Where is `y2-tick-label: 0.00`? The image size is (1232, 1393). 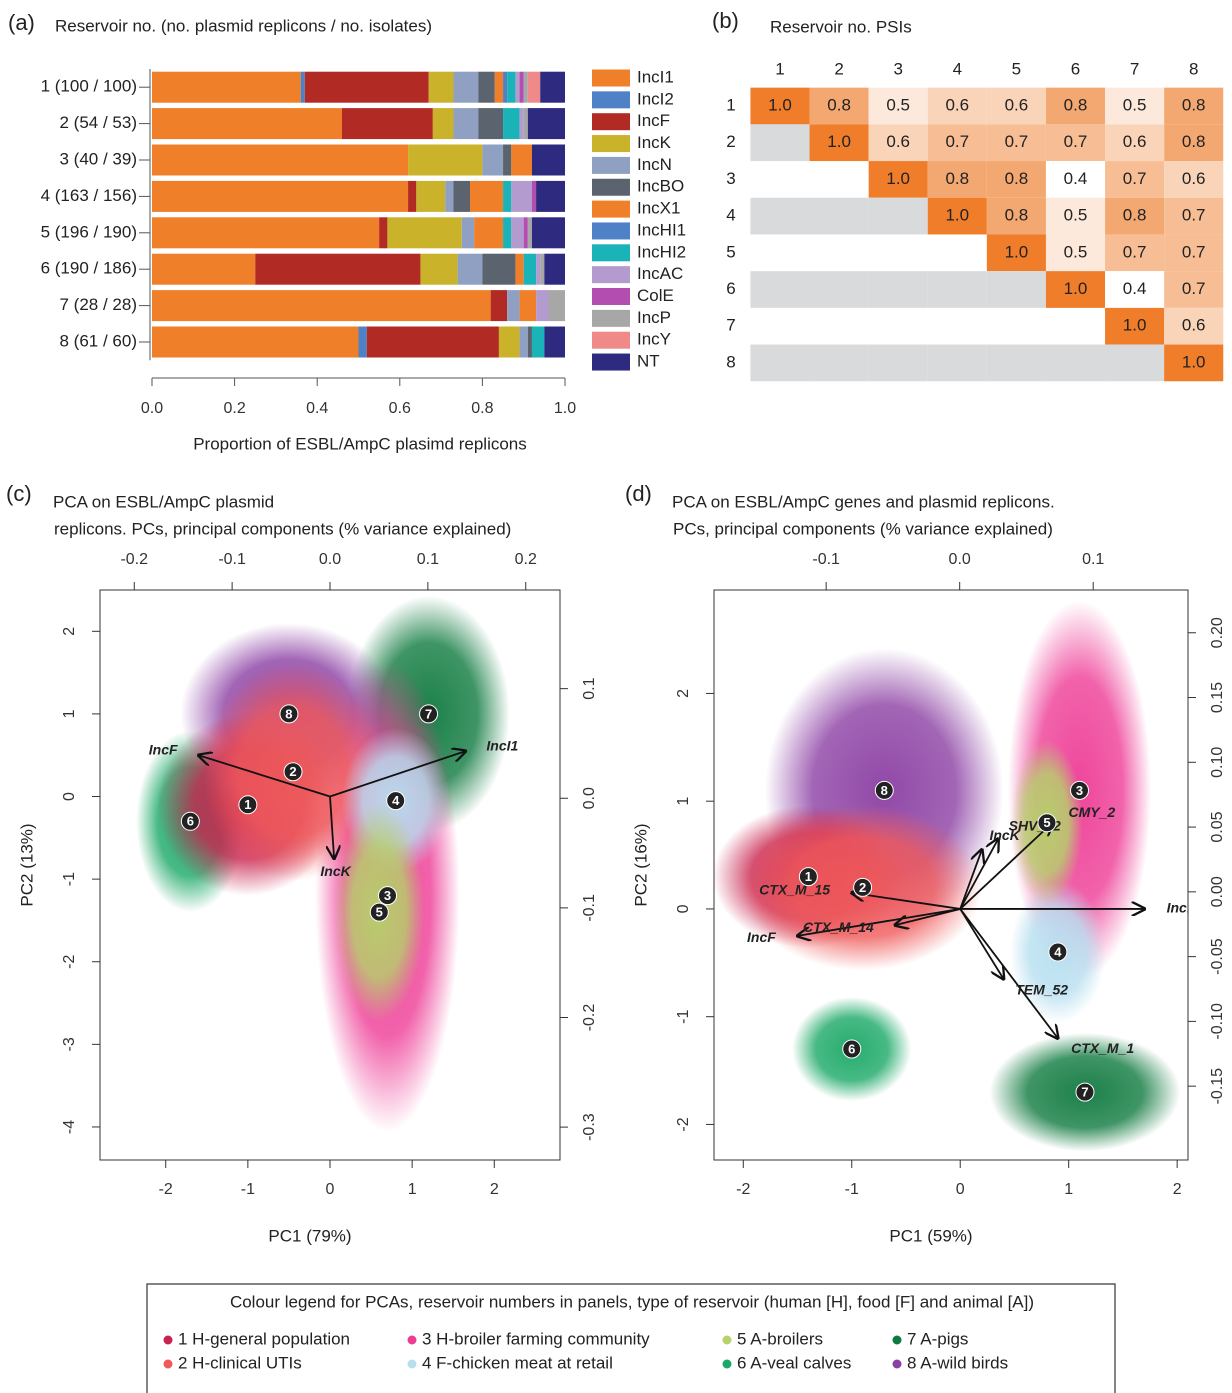 y2-tick-label: 0.00 is located at coordinates (1217, 891).